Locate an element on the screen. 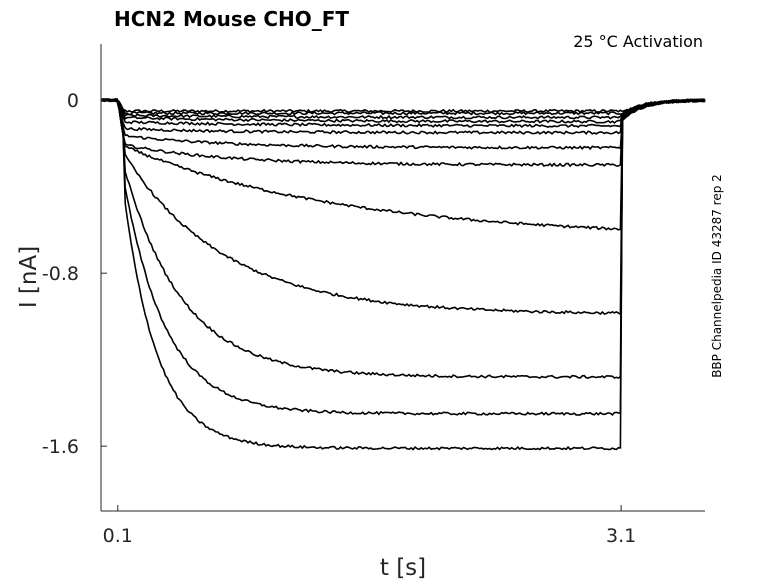 The width and height of the screenshot is (778, 583). channelpedia-id-label: BBP Channelpedia ID 43287 rep 2 is located at coordinates (717, 276).